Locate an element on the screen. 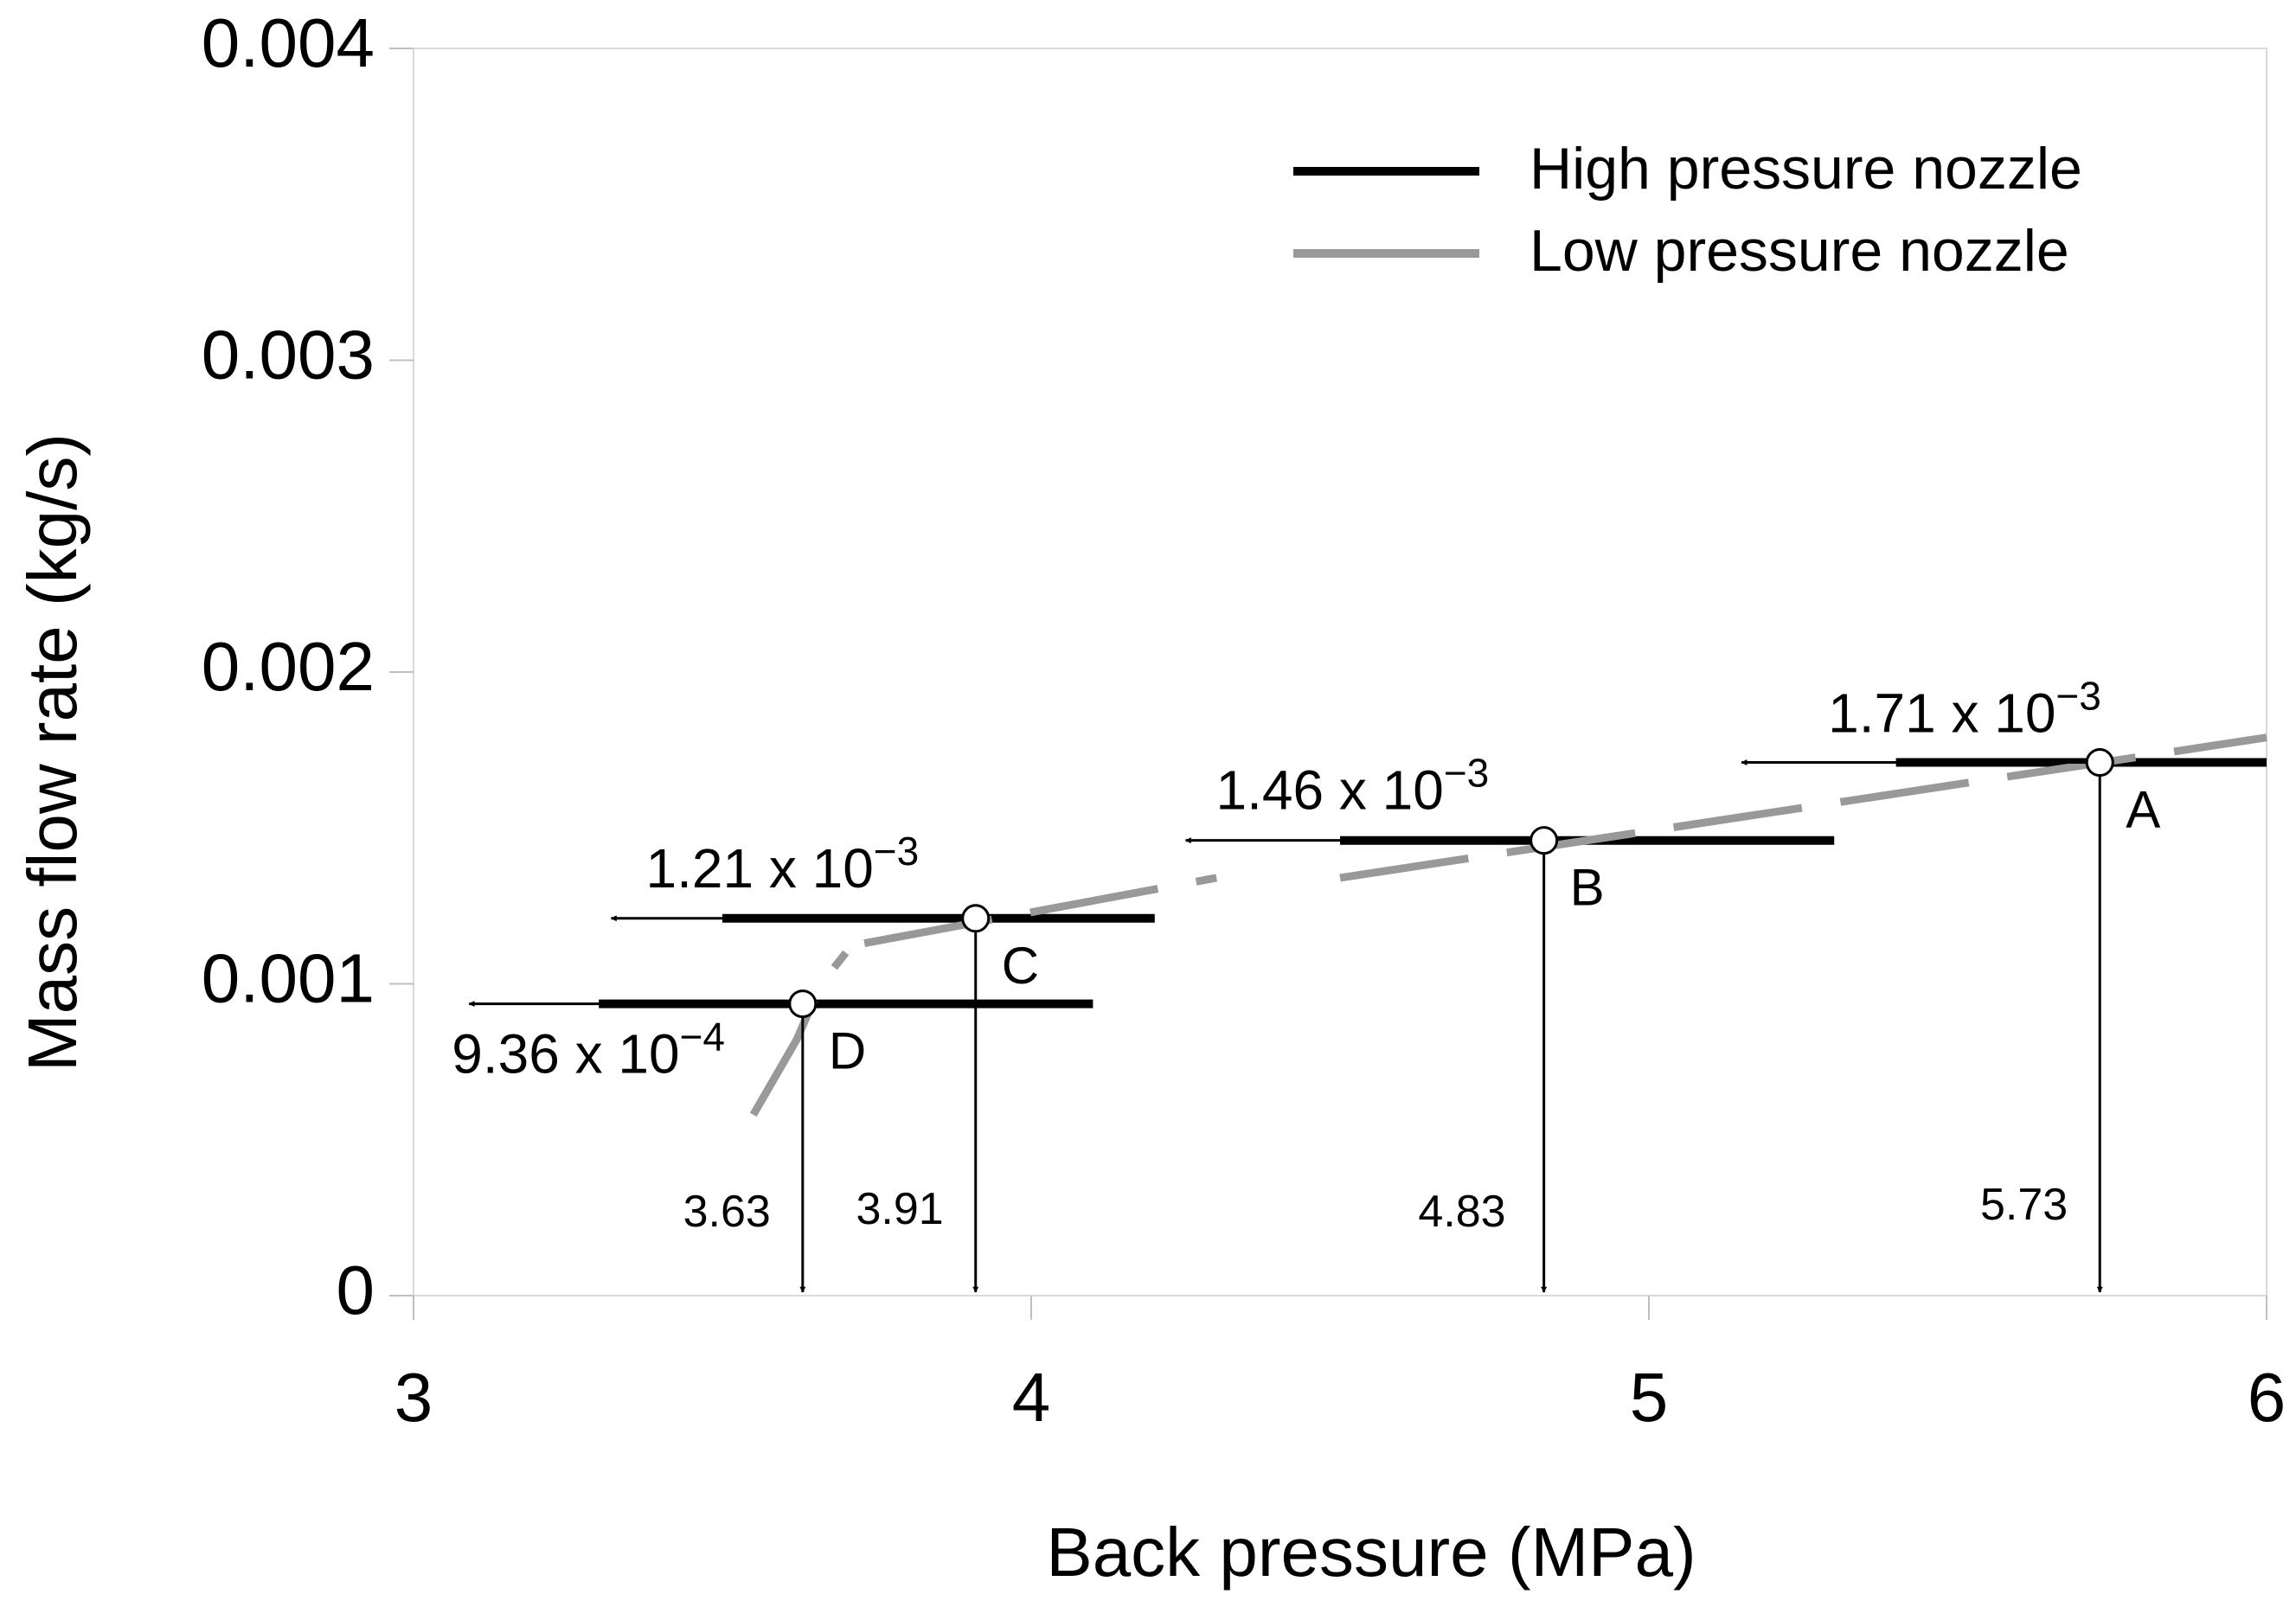  legend: High pressure nozzle Low pressure nozzle is located at coordinates (1687, 210).